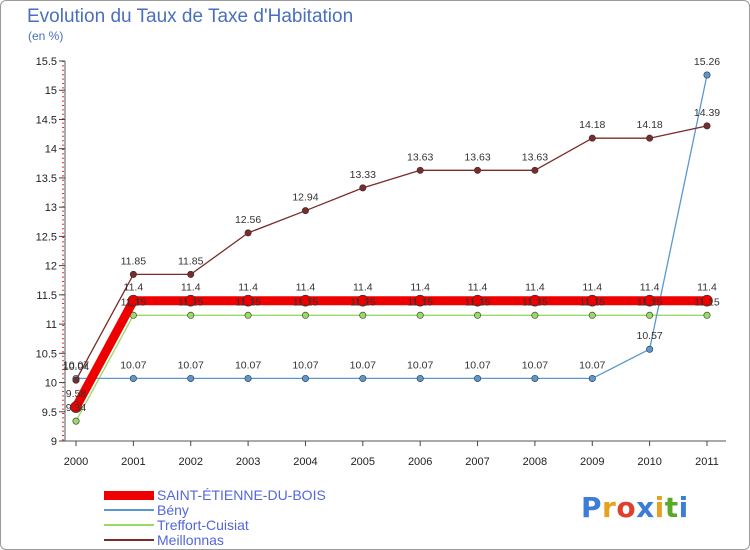 The image size is (750, 550). What do you see at coordinates (190, 540) in the screenshot?
I see `legend-label: Meillonnas` at bounding box center [190, 540].